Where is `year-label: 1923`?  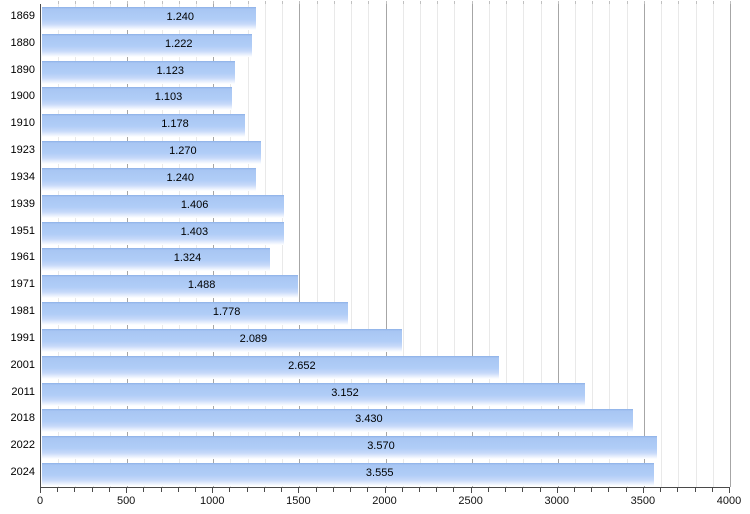 year-label: 1923 is located at coordinates (22, 150).